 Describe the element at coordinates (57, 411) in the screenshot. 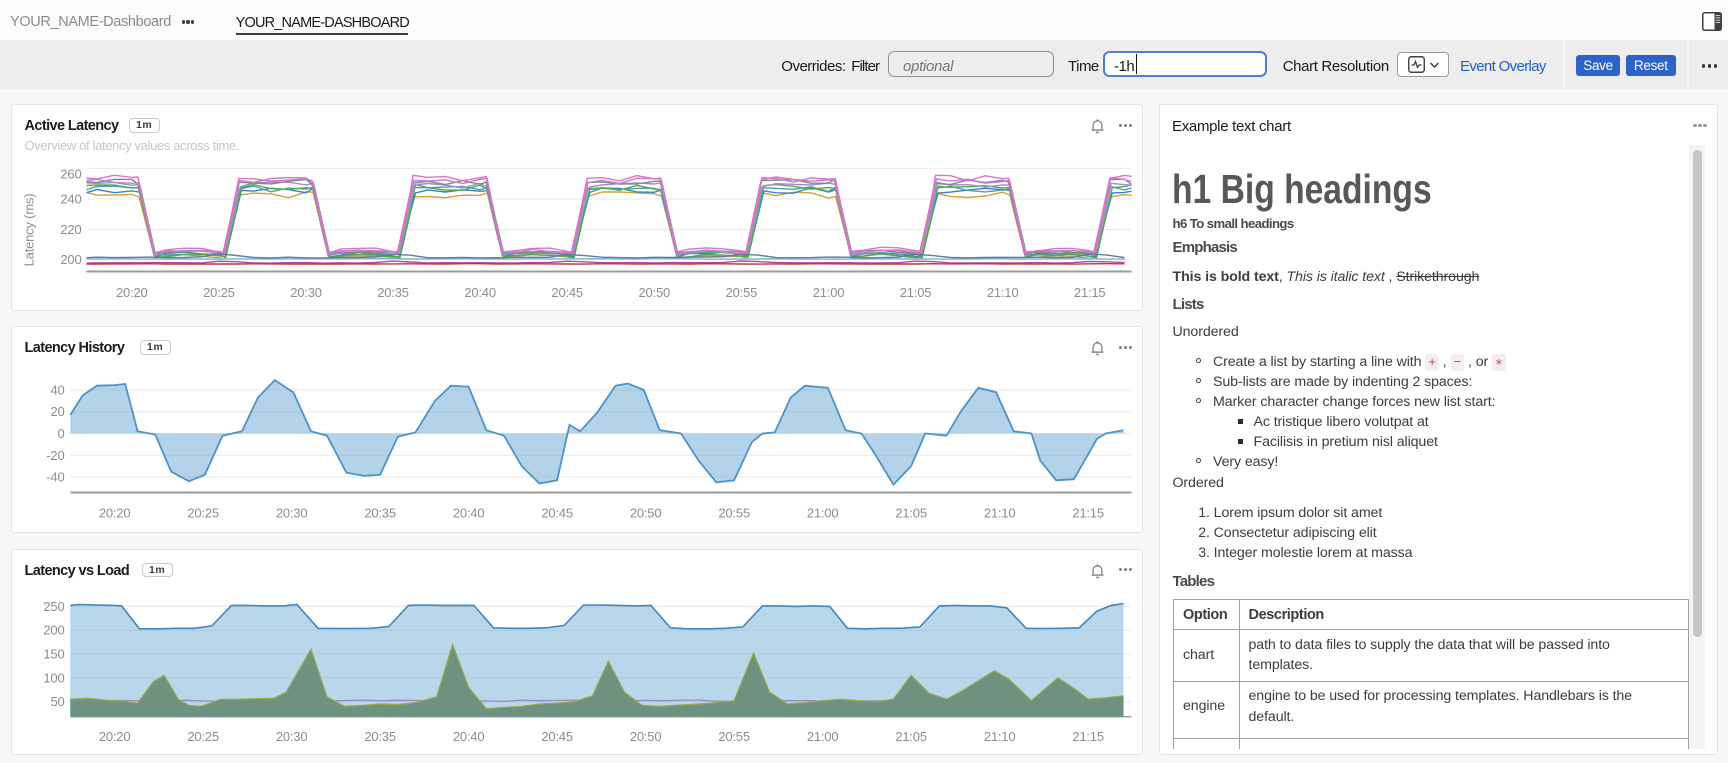

I see `svg-text: 20` at that location.